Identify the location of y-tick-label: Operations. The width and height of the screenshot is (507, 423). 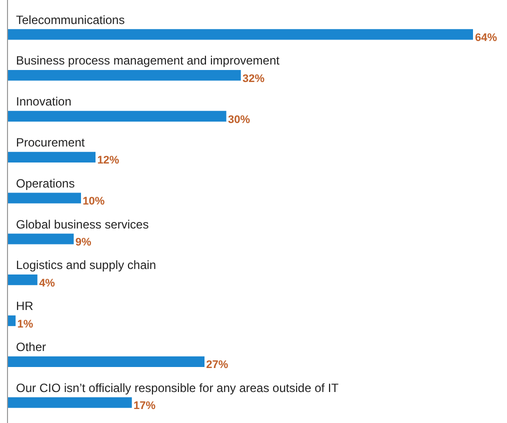
(45, 183).